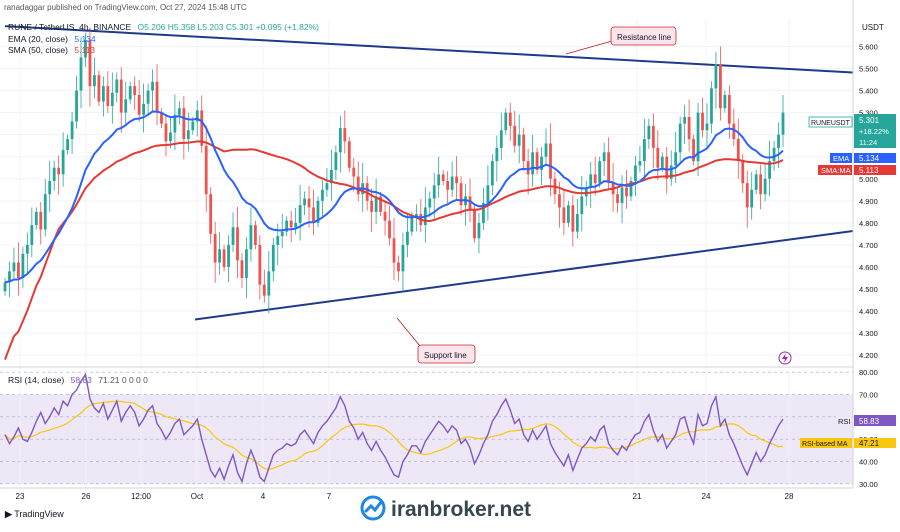  What do you see at coordinates (869, 421) in the screenshot?
I see `rsi-badge-value: 58.83` at bounding box center [869, 421].